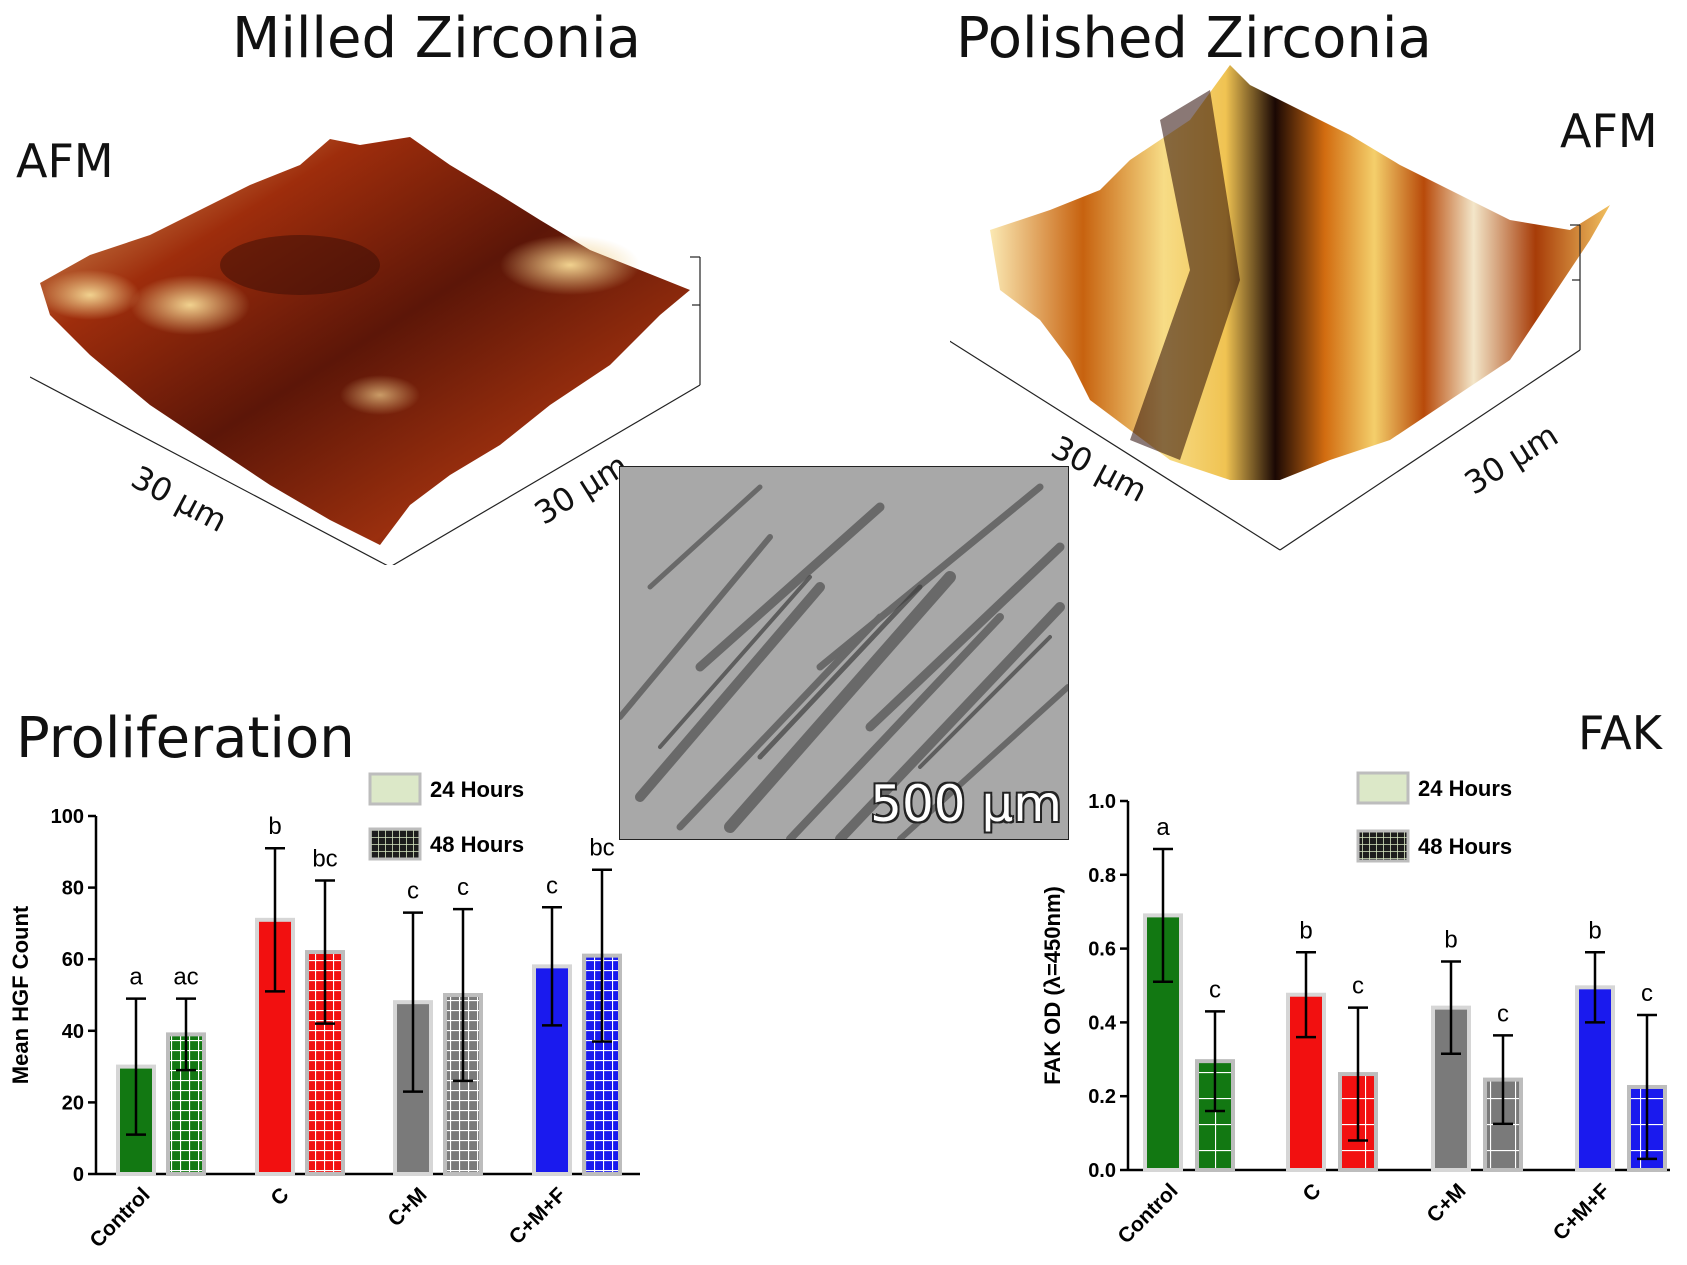 The image size is (1687, 1265). I want to click on cell-micrograph: 500 μm, so click(844, 653).